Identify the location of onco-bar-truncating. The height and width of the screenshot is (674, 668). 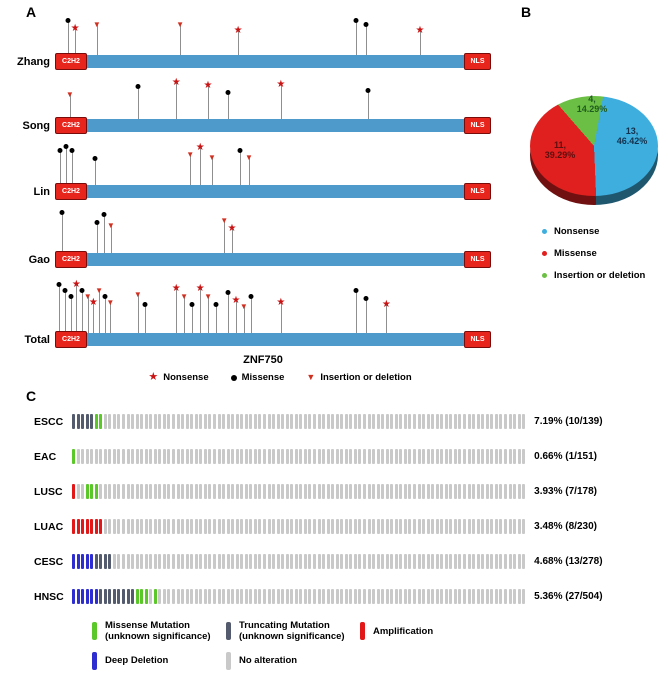
(87, 421).